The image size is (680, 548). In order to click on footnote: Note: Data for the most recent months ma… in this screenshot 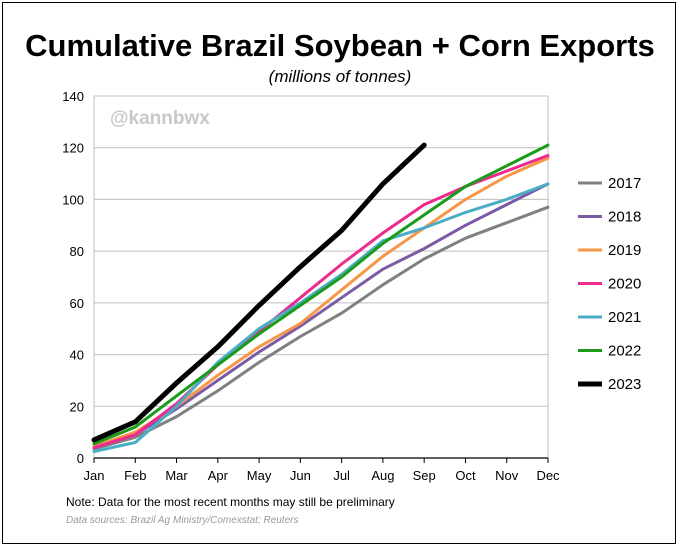, I will do `click(230, 502)`.